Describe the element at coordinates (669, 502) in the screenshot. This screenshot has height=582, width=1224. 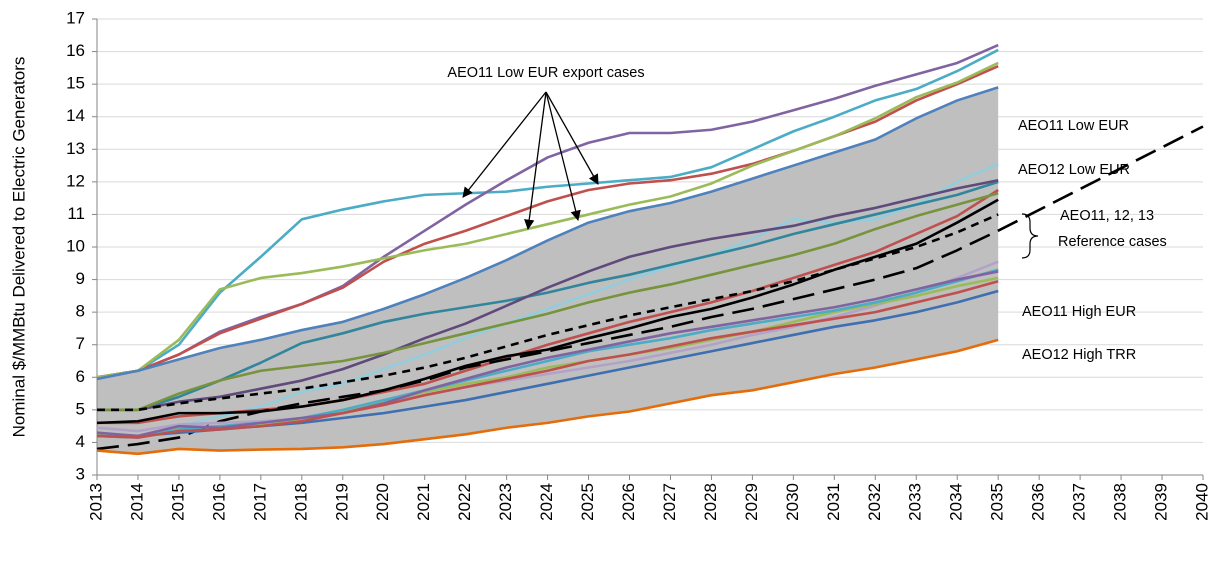
I see `x-tick-label: 2027` at that location.